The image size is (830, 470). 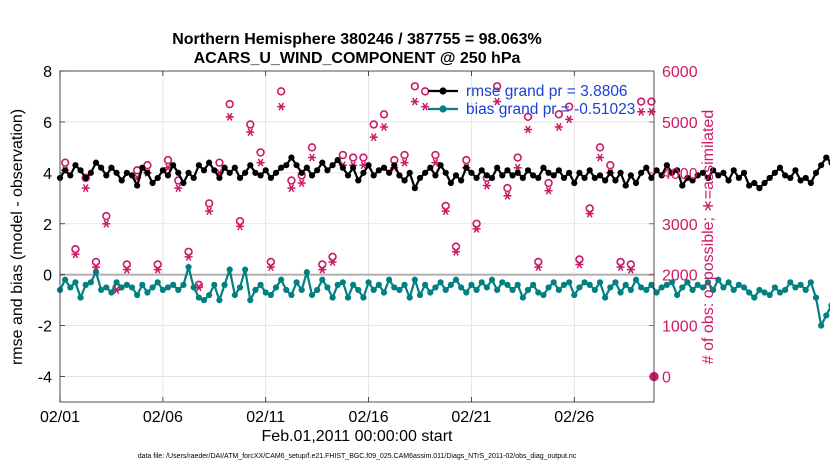 What do you see at coordinates (550, 109) in the screenshot?
I see `legend-bias-label: bias grand pr = -0.51023` at bounding box center [550, 109].